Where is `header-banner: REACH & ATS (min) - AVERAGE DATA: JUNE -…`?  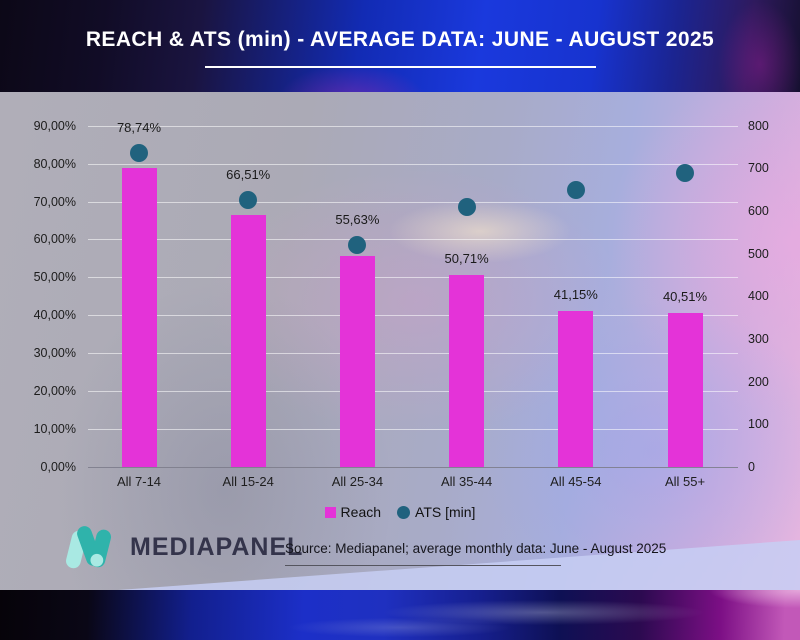 header-banner: REACH & ATS (min) - AVERAGE DATA: JUNE -… is located at coordinates (400, 46).